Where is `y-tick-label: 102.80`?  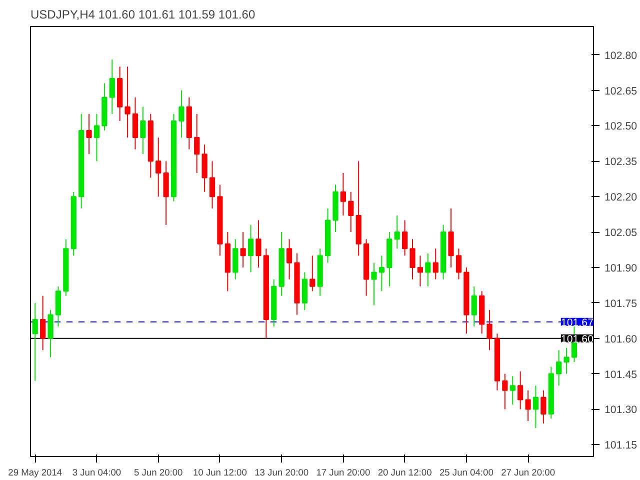 y-tick-label: 102.80 is located at coordinates (621, 56).